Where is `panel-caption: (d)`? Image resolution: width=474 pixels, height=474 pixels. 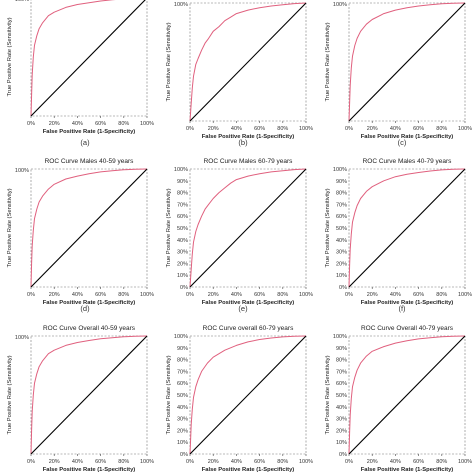 panel-caption: (d) is located at coordinates (85, 308).